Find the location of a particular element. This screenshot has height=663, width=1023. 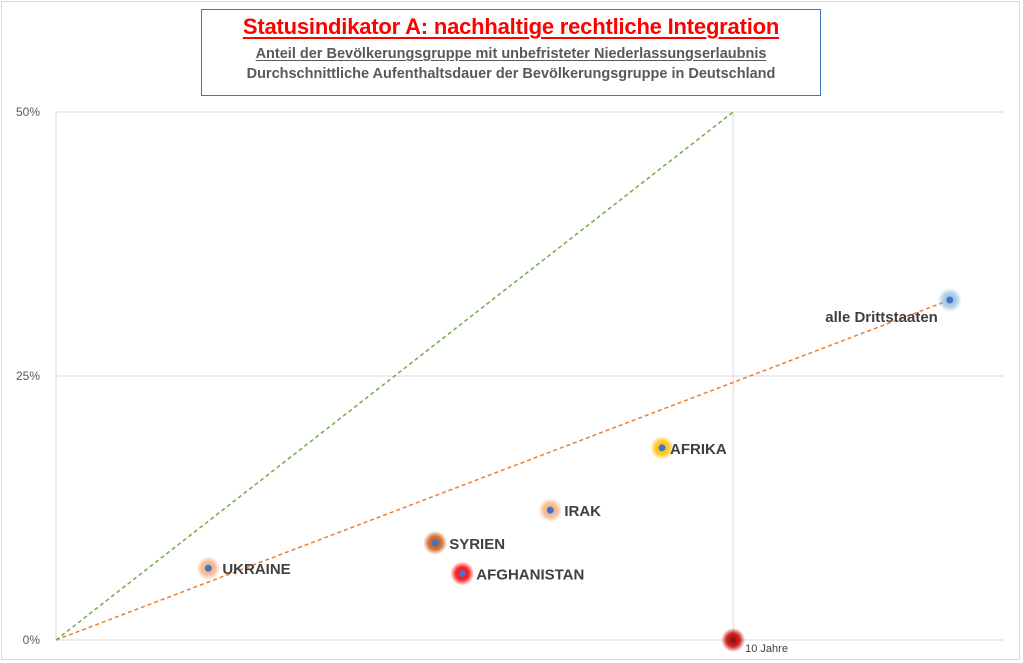

point-label-ukraine: UKRAINE is located at coordinates (256, 569).